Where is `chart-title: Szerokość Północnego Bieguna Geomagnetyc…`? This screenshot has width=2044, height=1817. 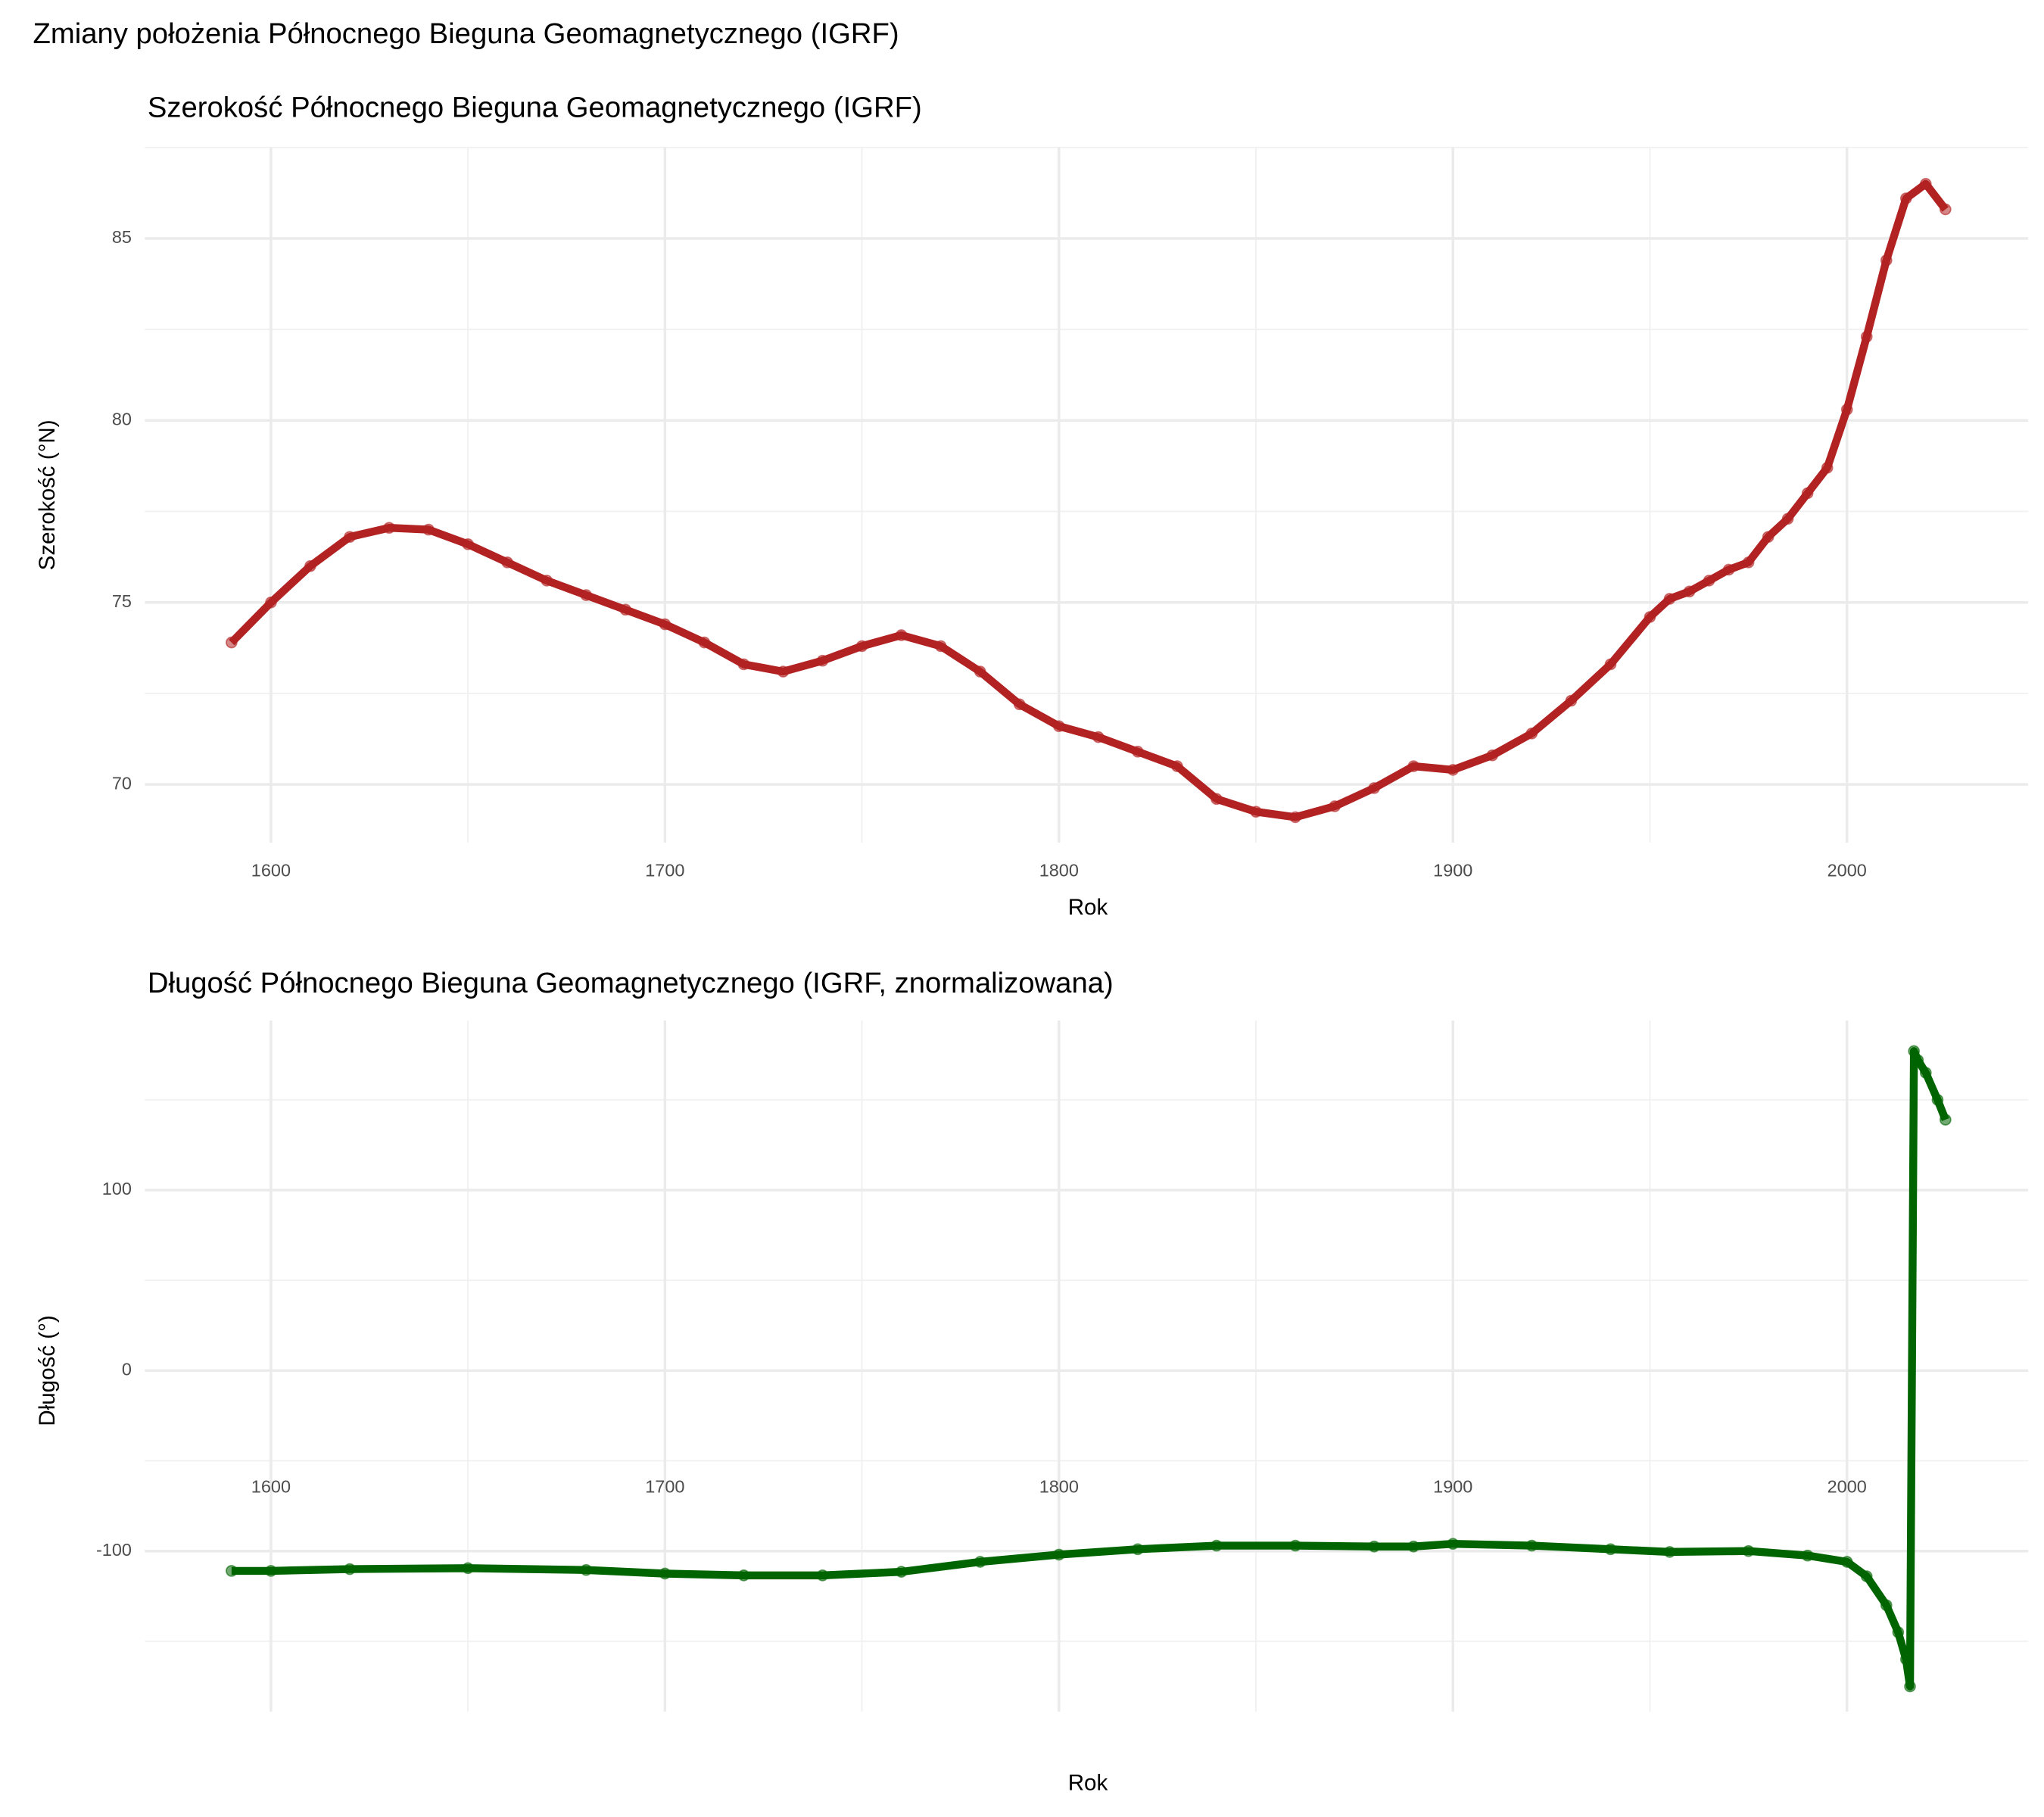 chart-title: Szerokość Północnego Bieguna Geomagnetyc… is located at coordinates (535, 107).